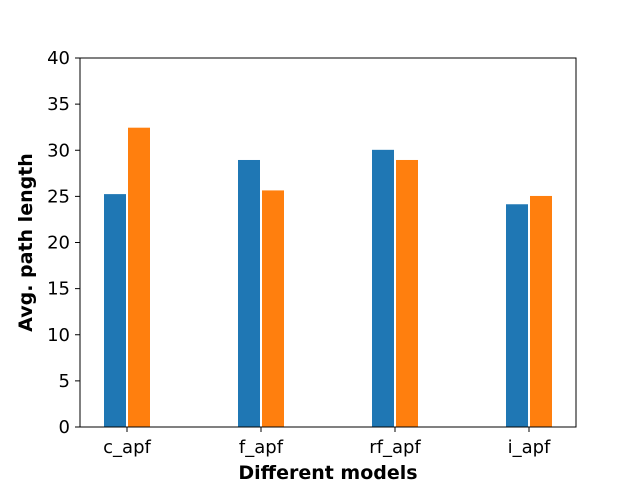  I want to click on y-tick-label: 5, so click(64, 381).